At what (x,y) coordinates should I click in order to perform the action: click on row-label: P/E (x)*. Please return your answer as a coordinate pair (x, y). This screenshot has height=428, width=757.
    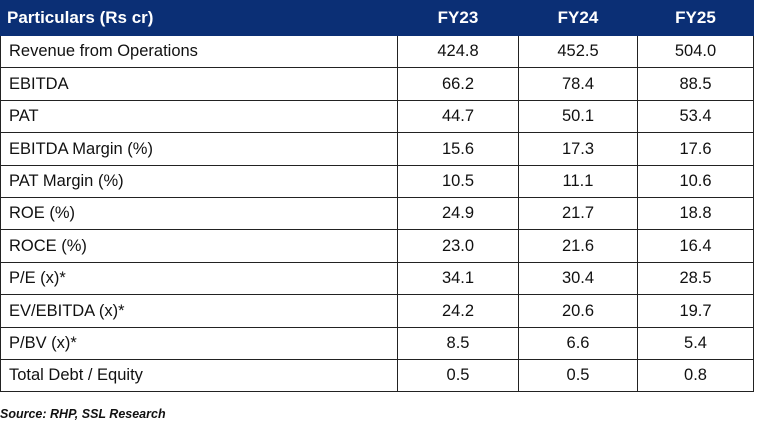
    Looking at the image, I should click on (199, 278).